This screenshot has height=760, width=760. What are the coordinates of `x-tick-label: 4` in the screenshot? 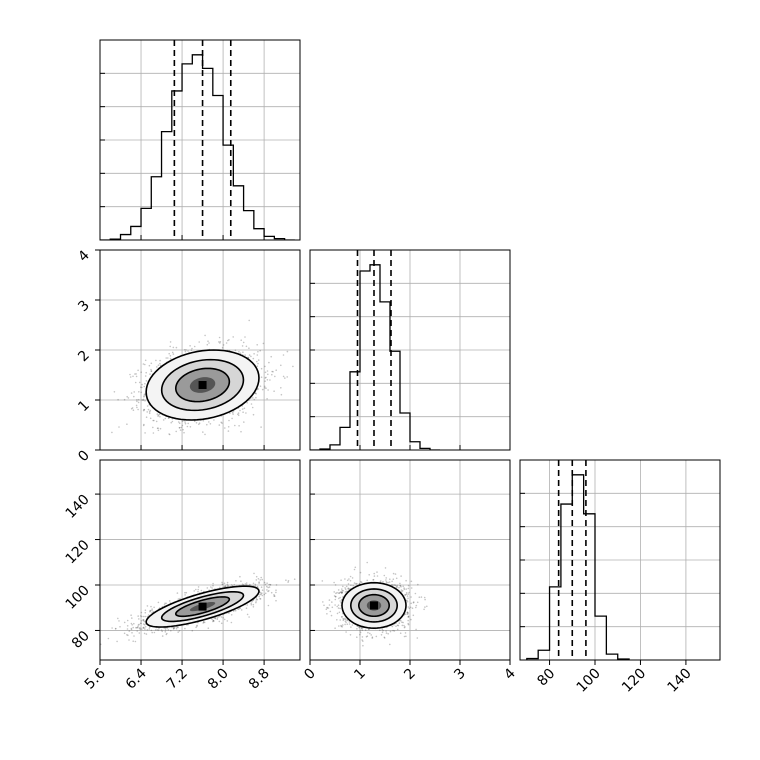 It's located at (510, 674).